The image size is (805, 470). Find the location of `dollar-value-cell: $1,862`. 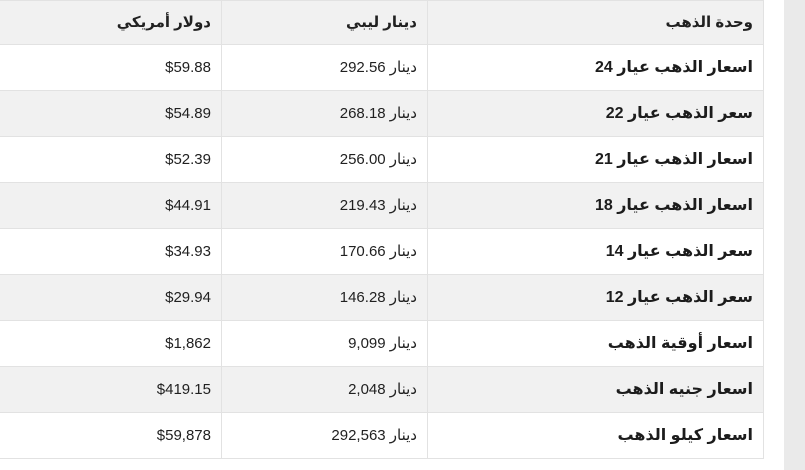

dollar-value-cell: $1,862 is located at coordinates (111, 343).